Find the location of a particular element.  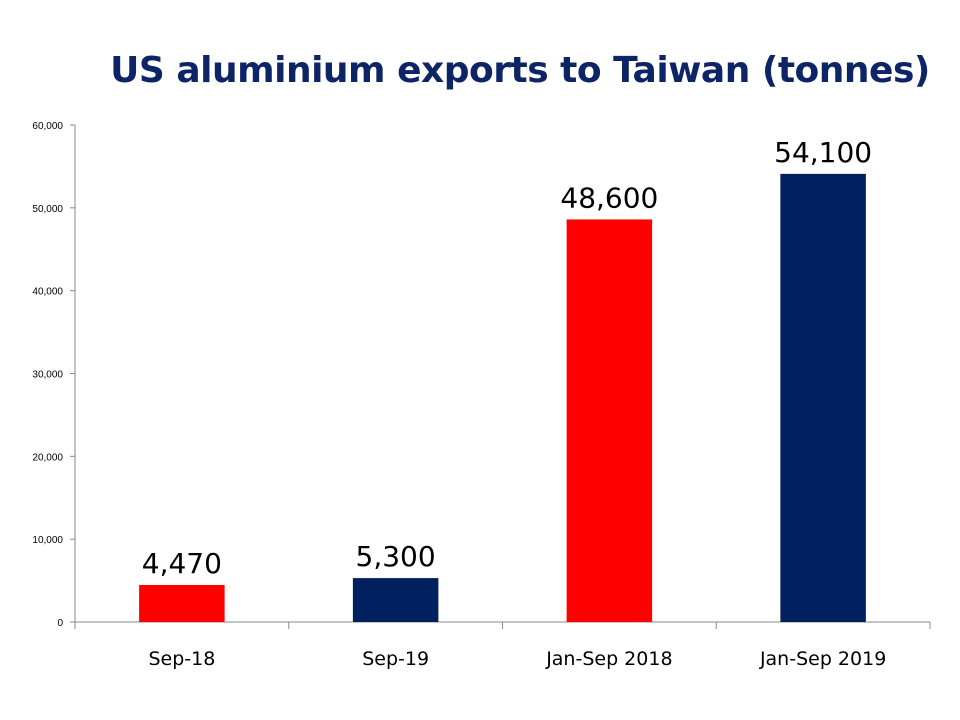

y-tick-label: 50,000 is located at coordinates (47, 209).